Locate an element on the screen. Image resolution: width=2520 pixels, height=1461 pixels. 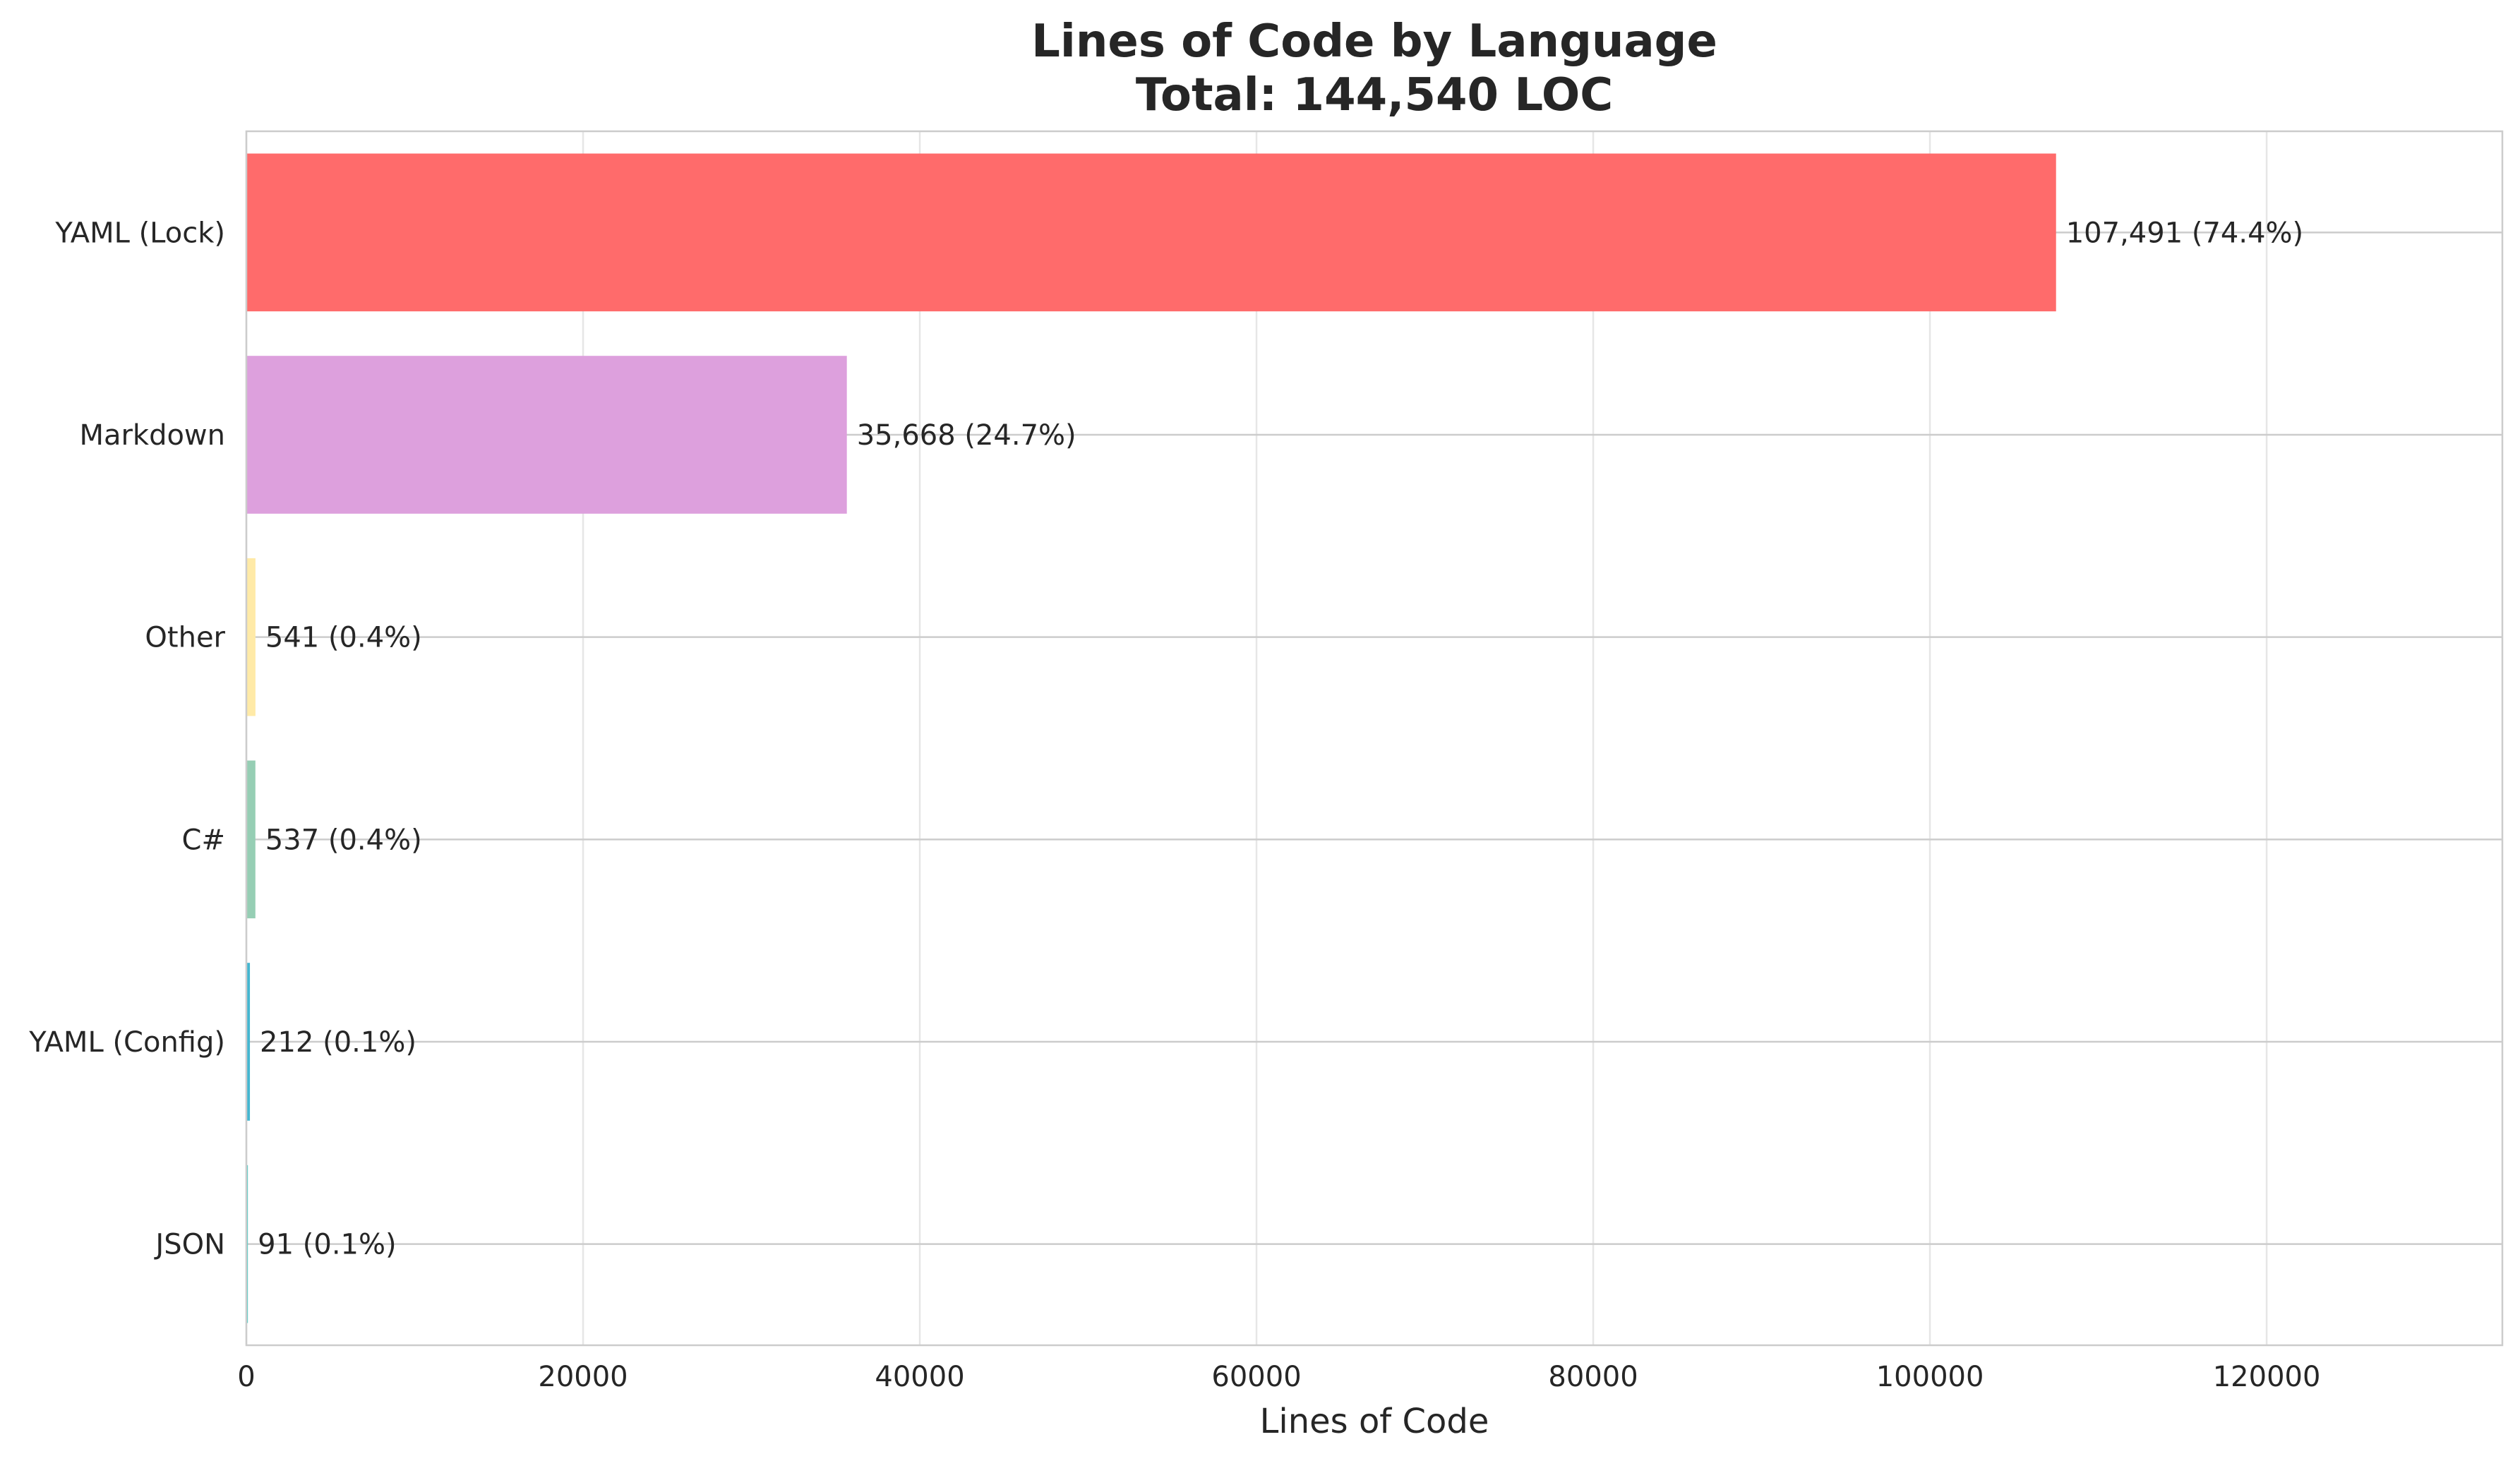
x-tick-label: 60000 is located at coordinates (1256, 1377).